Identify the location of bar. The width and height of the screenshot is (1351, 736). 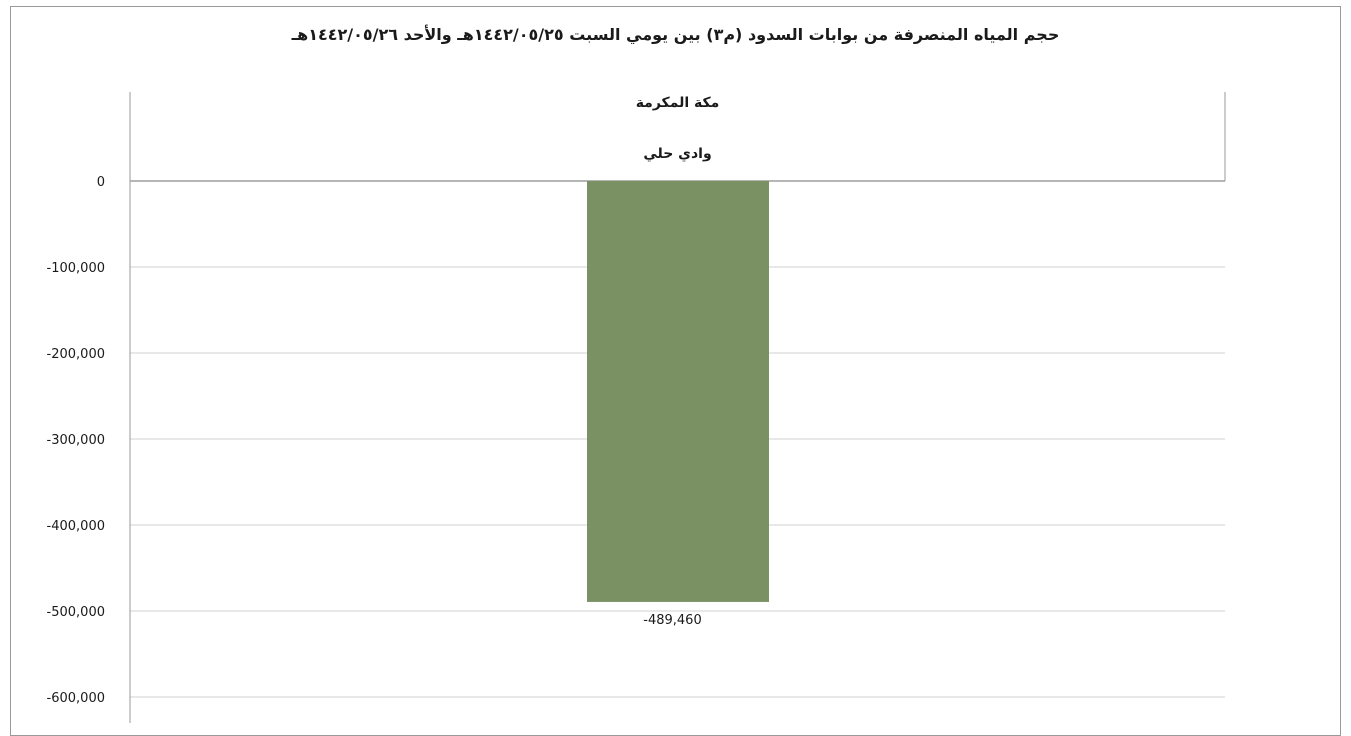
(678, 391).